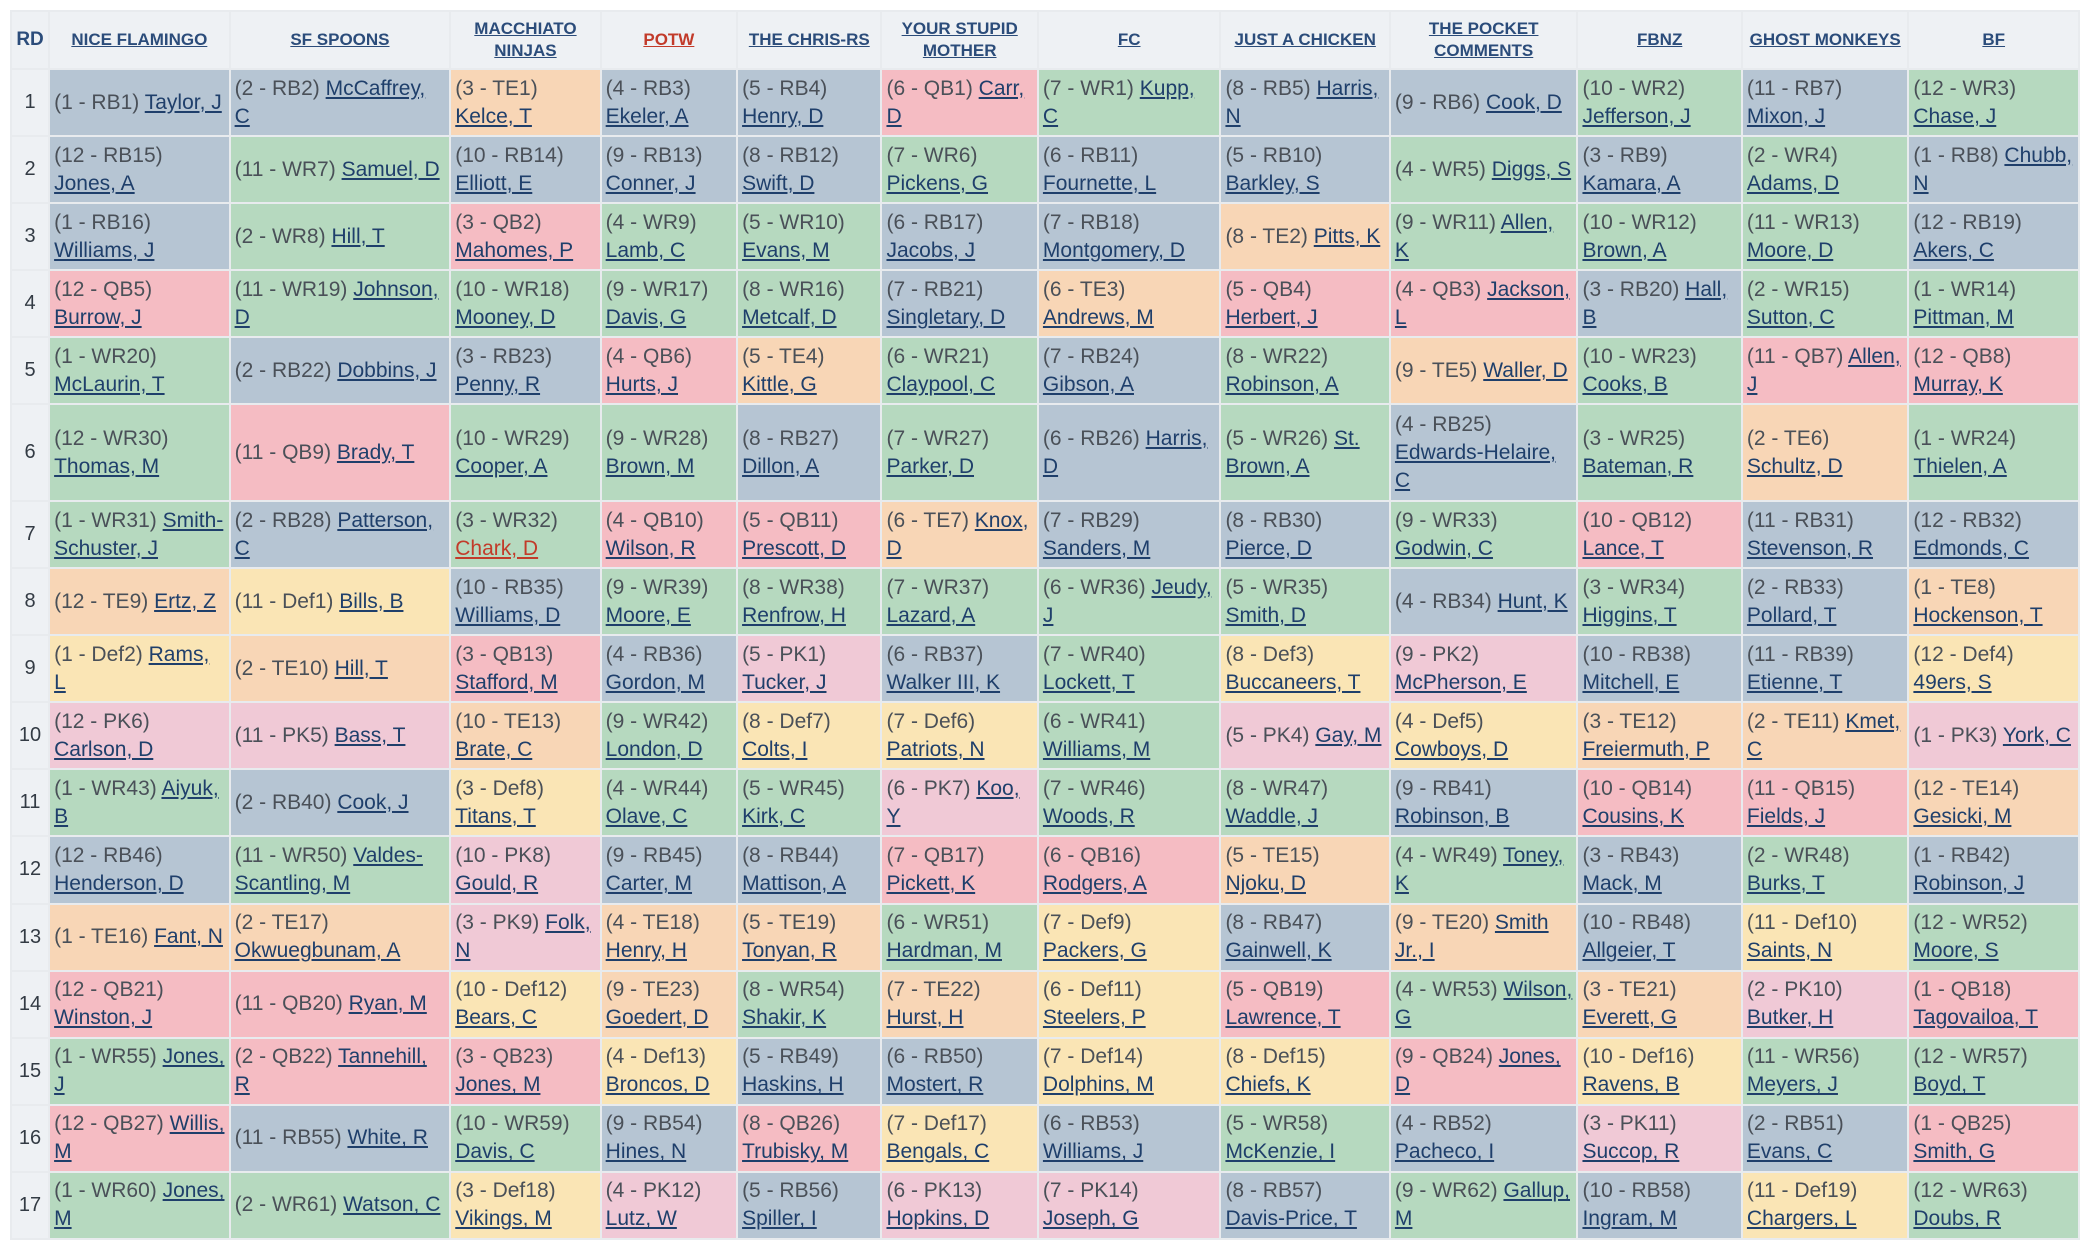  What do you see at coordinates (1825, 40) in the screenshot?
I see `team-header-link: GHOST MONKEYS` at bounding box center [1825, 40].